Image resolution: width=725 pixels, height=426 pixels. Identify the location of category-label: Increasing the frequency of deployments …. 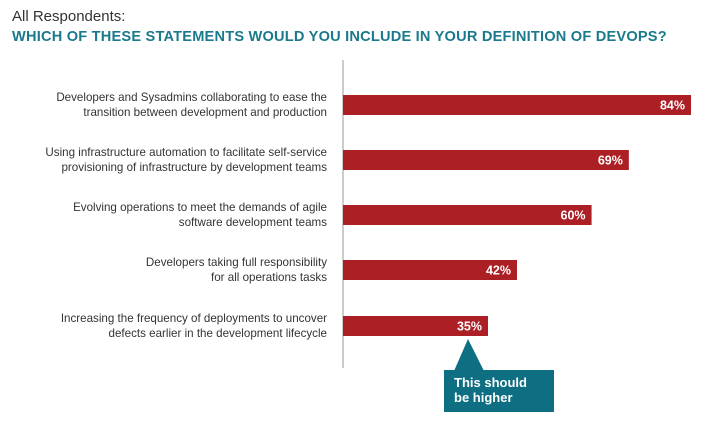
(194, 318).